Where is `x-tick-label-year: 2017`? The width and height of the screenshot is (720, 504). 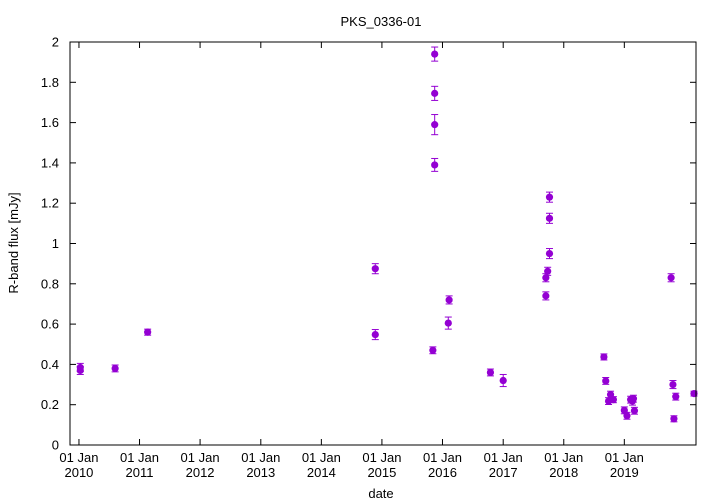 x-tick-label-year: 2017 is located at coordinates (503, 472).